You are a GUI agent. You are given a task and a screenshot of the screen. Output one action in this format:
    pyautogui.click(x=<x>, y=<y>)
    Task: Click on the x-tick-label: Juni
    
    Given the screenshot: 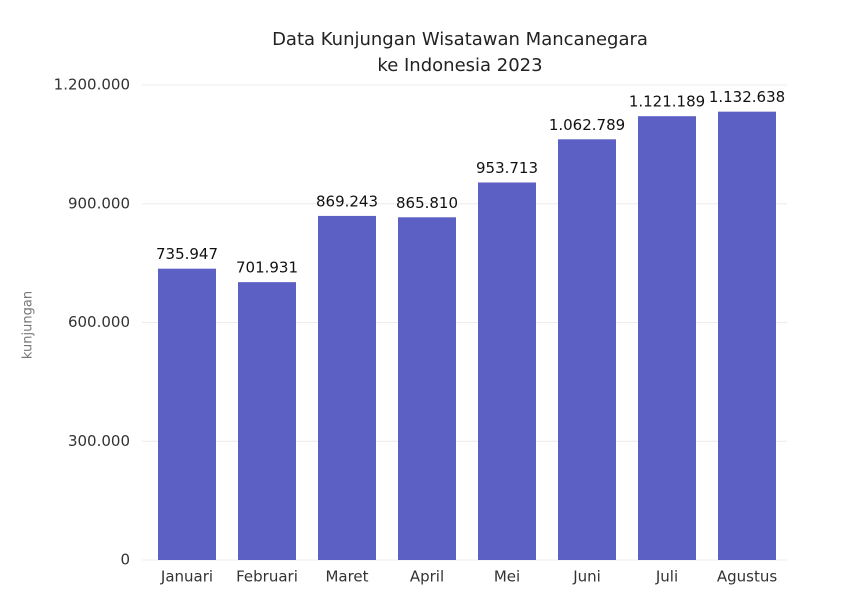 What is the action you would take?
    pyautogui.click(x=586, y=577)
    